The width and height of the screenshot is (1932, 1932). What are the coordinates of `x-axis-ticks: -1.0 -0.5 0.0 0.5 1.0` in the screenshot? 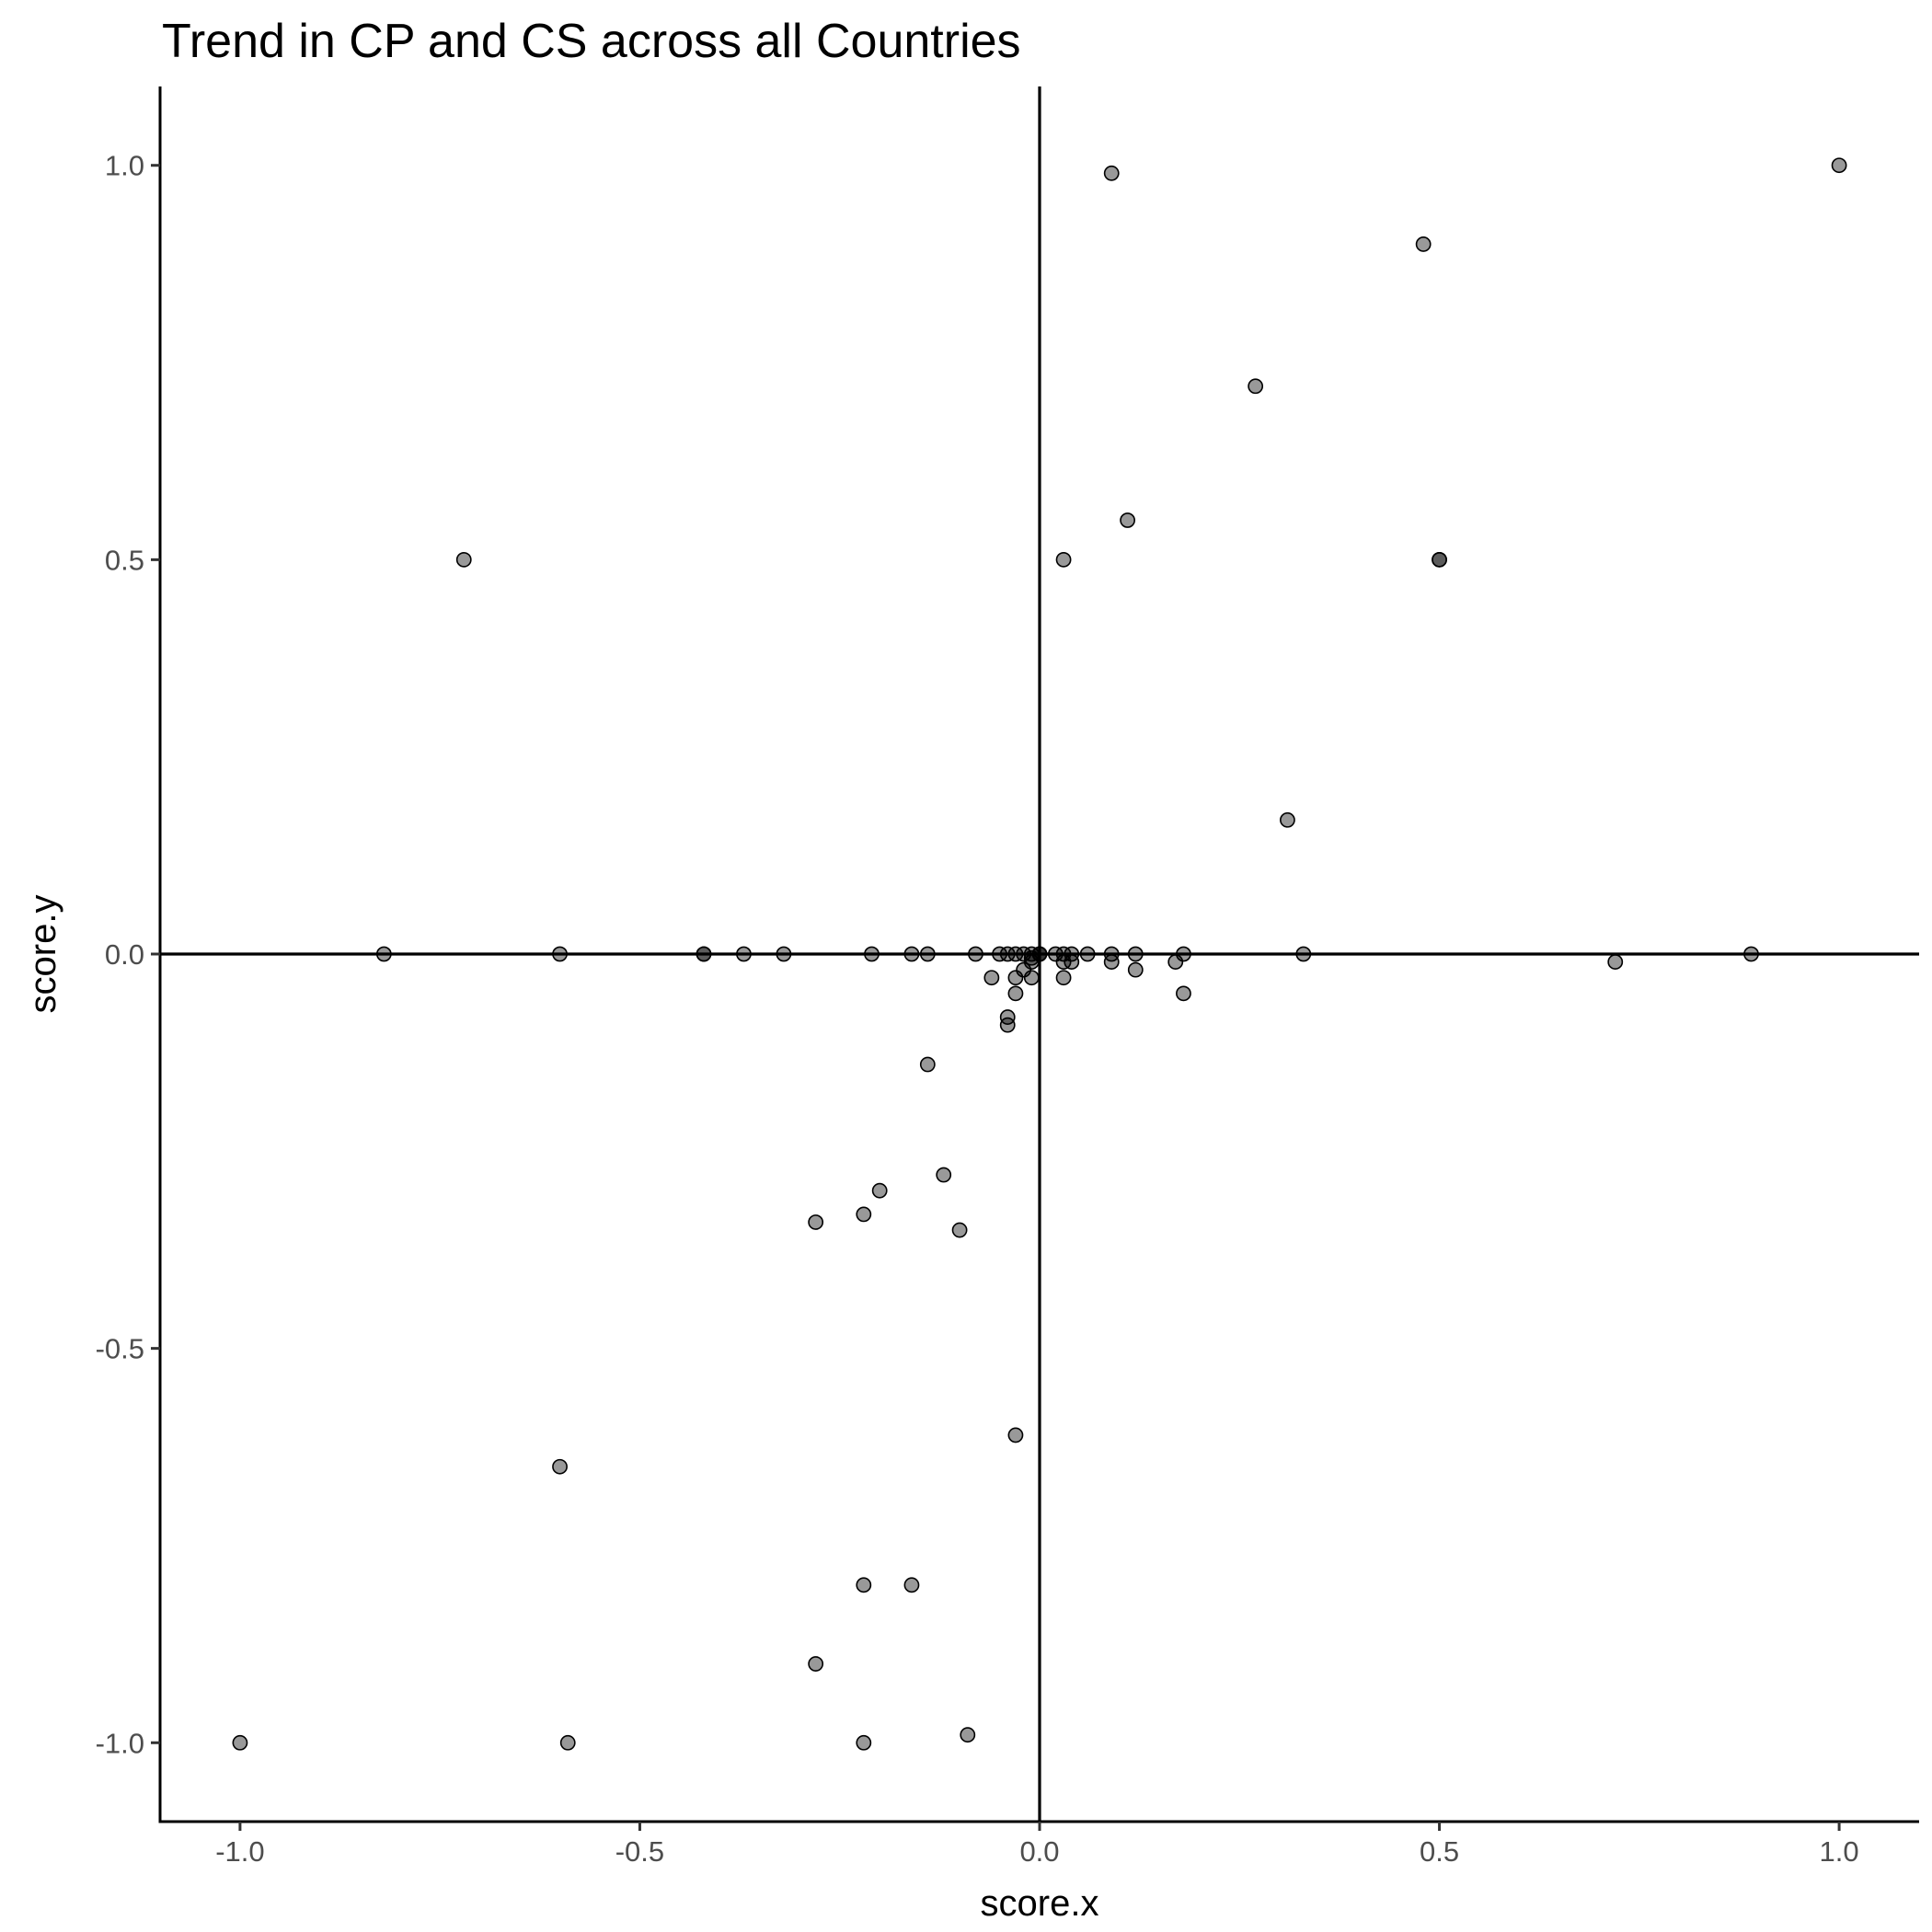 It's located at (1037, 1845).